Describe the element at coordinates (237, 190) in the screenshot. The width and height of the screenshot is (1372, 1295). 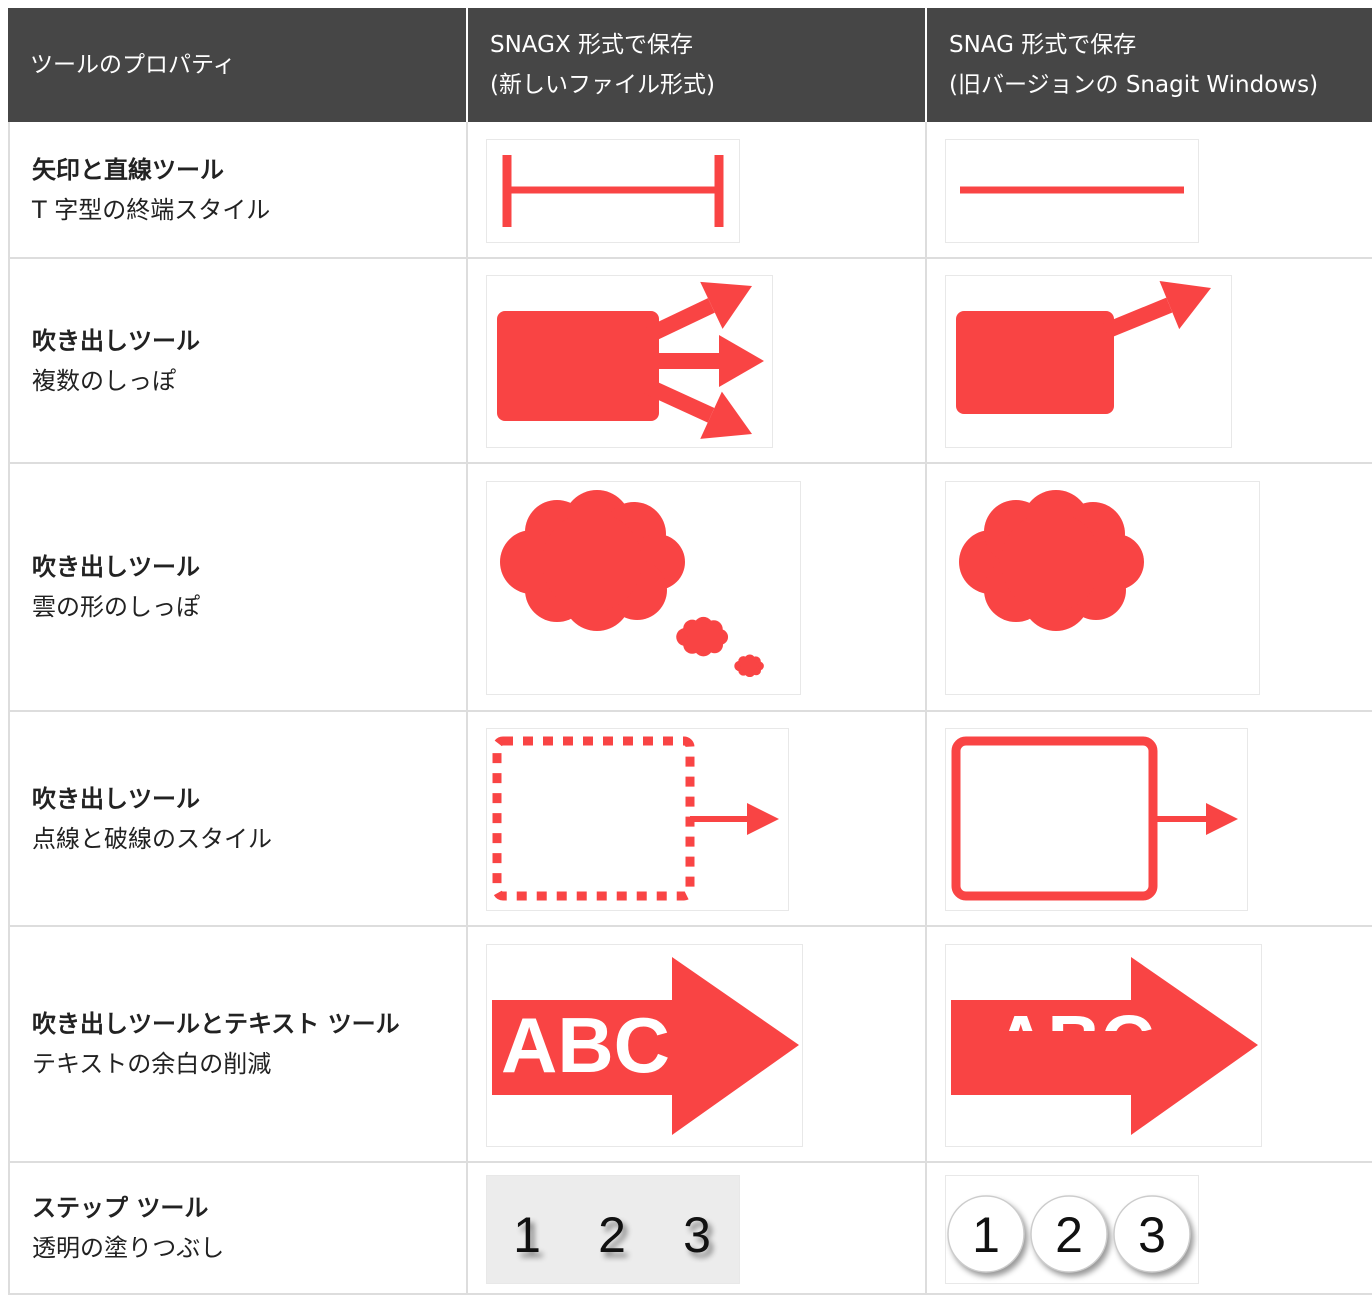
I see `property-cell: 矢印と直線ツール T 字型の終端スタイル` at that location.